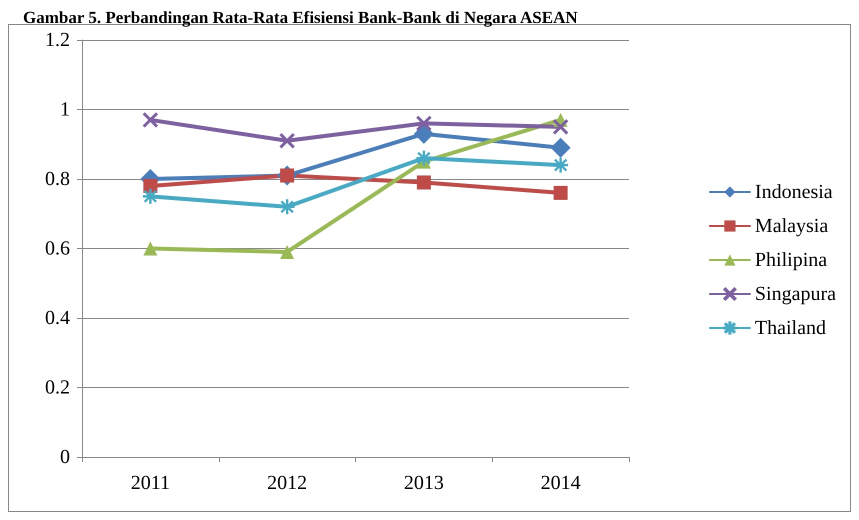 This screenshot has width=859, height=520. I want to click on x-tick-label: 2013, so click(424, 483).